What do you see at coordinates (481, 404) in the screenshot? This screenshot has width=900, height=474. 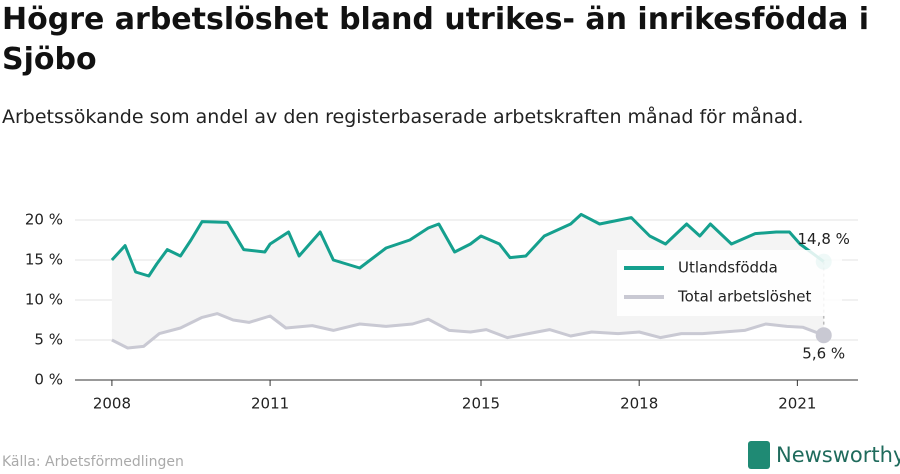 I see `x-tick-label: 2015` at bounding box center [481, 404].